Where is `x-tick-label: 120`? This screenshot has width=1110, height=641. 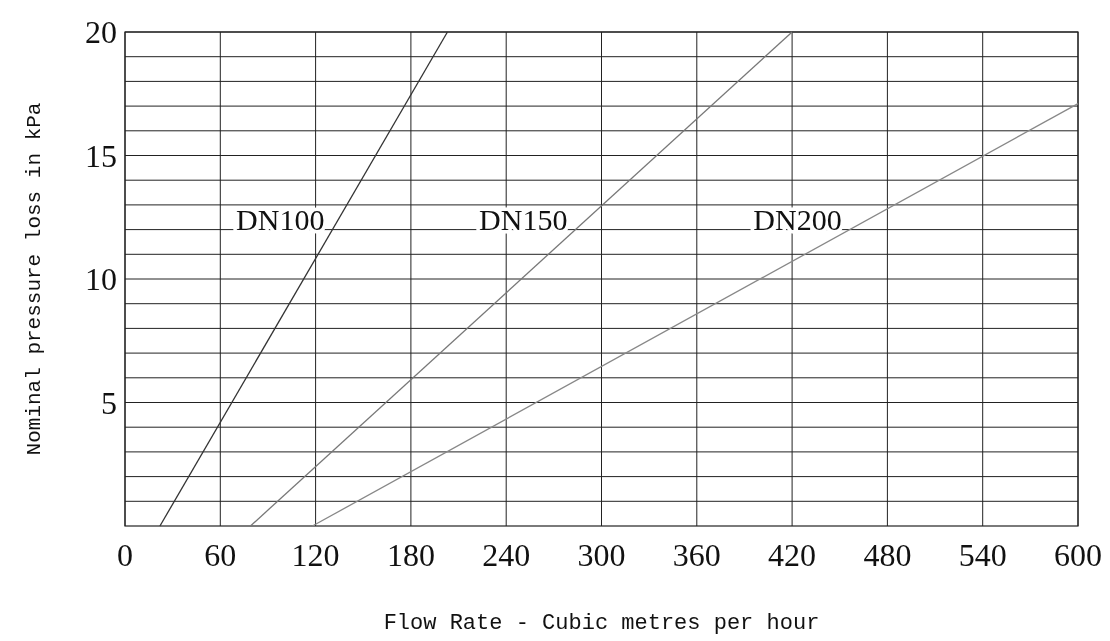
x-tick-label: 120 is located at coordinates (315, 555).